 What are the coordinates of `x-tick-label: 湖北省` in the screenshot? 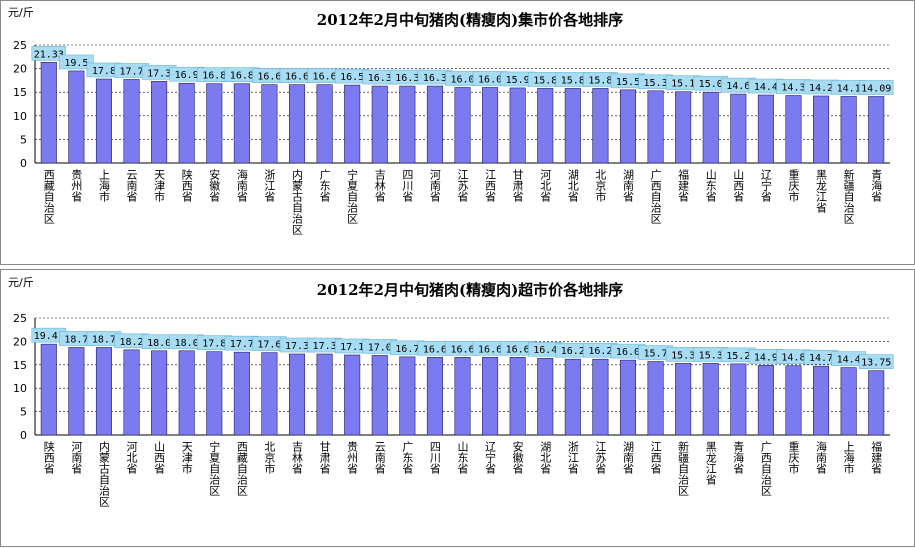 It's located at (572, 186).